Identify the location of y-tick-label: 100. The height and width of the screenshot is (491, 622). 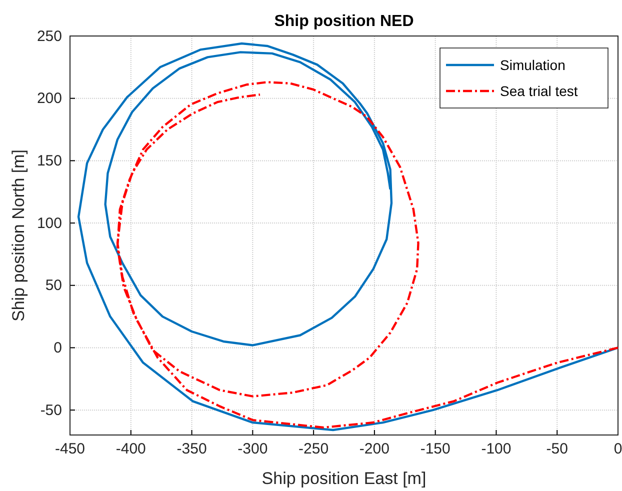
(49, 223).